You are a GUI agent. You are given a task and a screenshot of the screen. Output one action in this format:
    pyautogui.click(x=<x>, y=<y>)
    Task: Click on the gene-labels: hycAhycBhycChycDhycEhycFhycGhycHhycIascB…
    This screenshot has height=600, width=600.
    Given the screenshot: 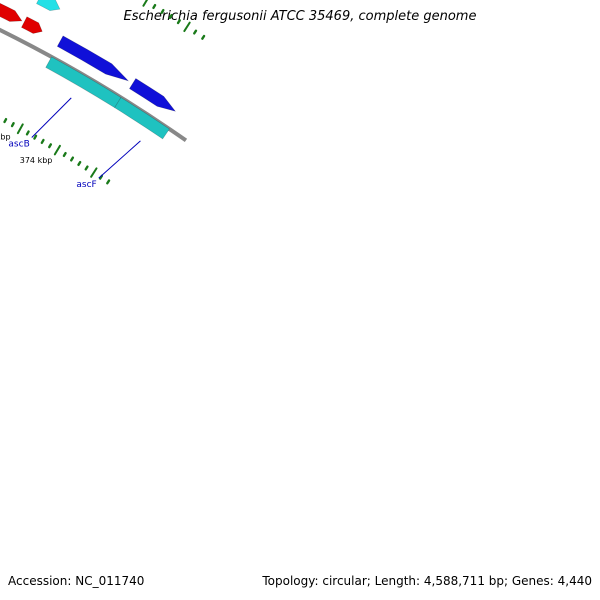 What is the action you would take?
    pyautogui.click(x=74, y=143)
    